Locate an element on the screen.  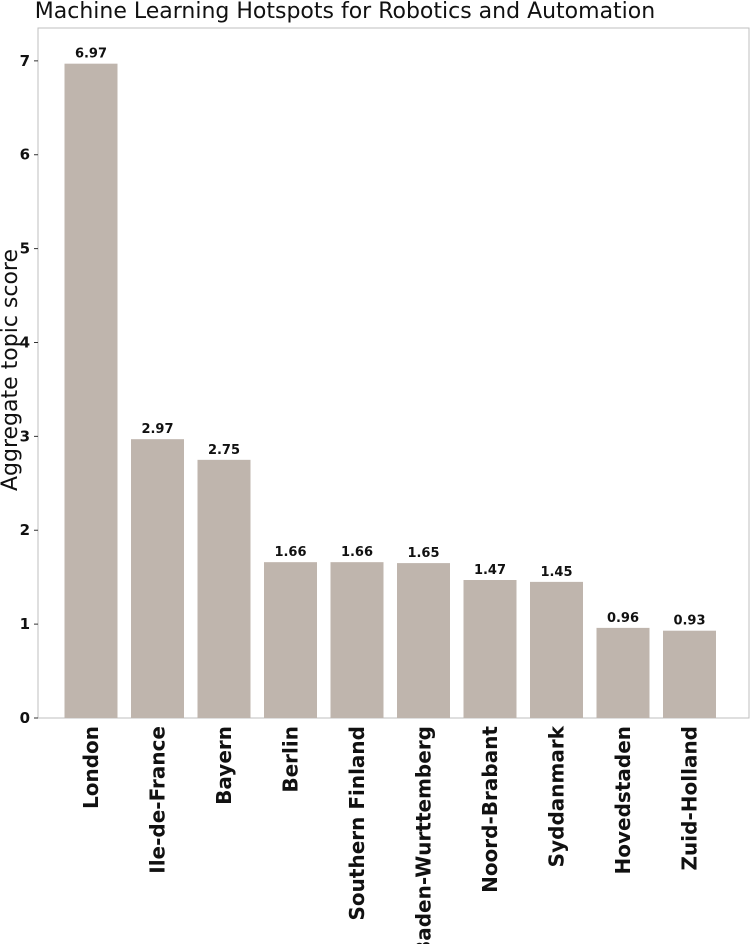
data-label: 0.93 is located at coordinates (689, 621).